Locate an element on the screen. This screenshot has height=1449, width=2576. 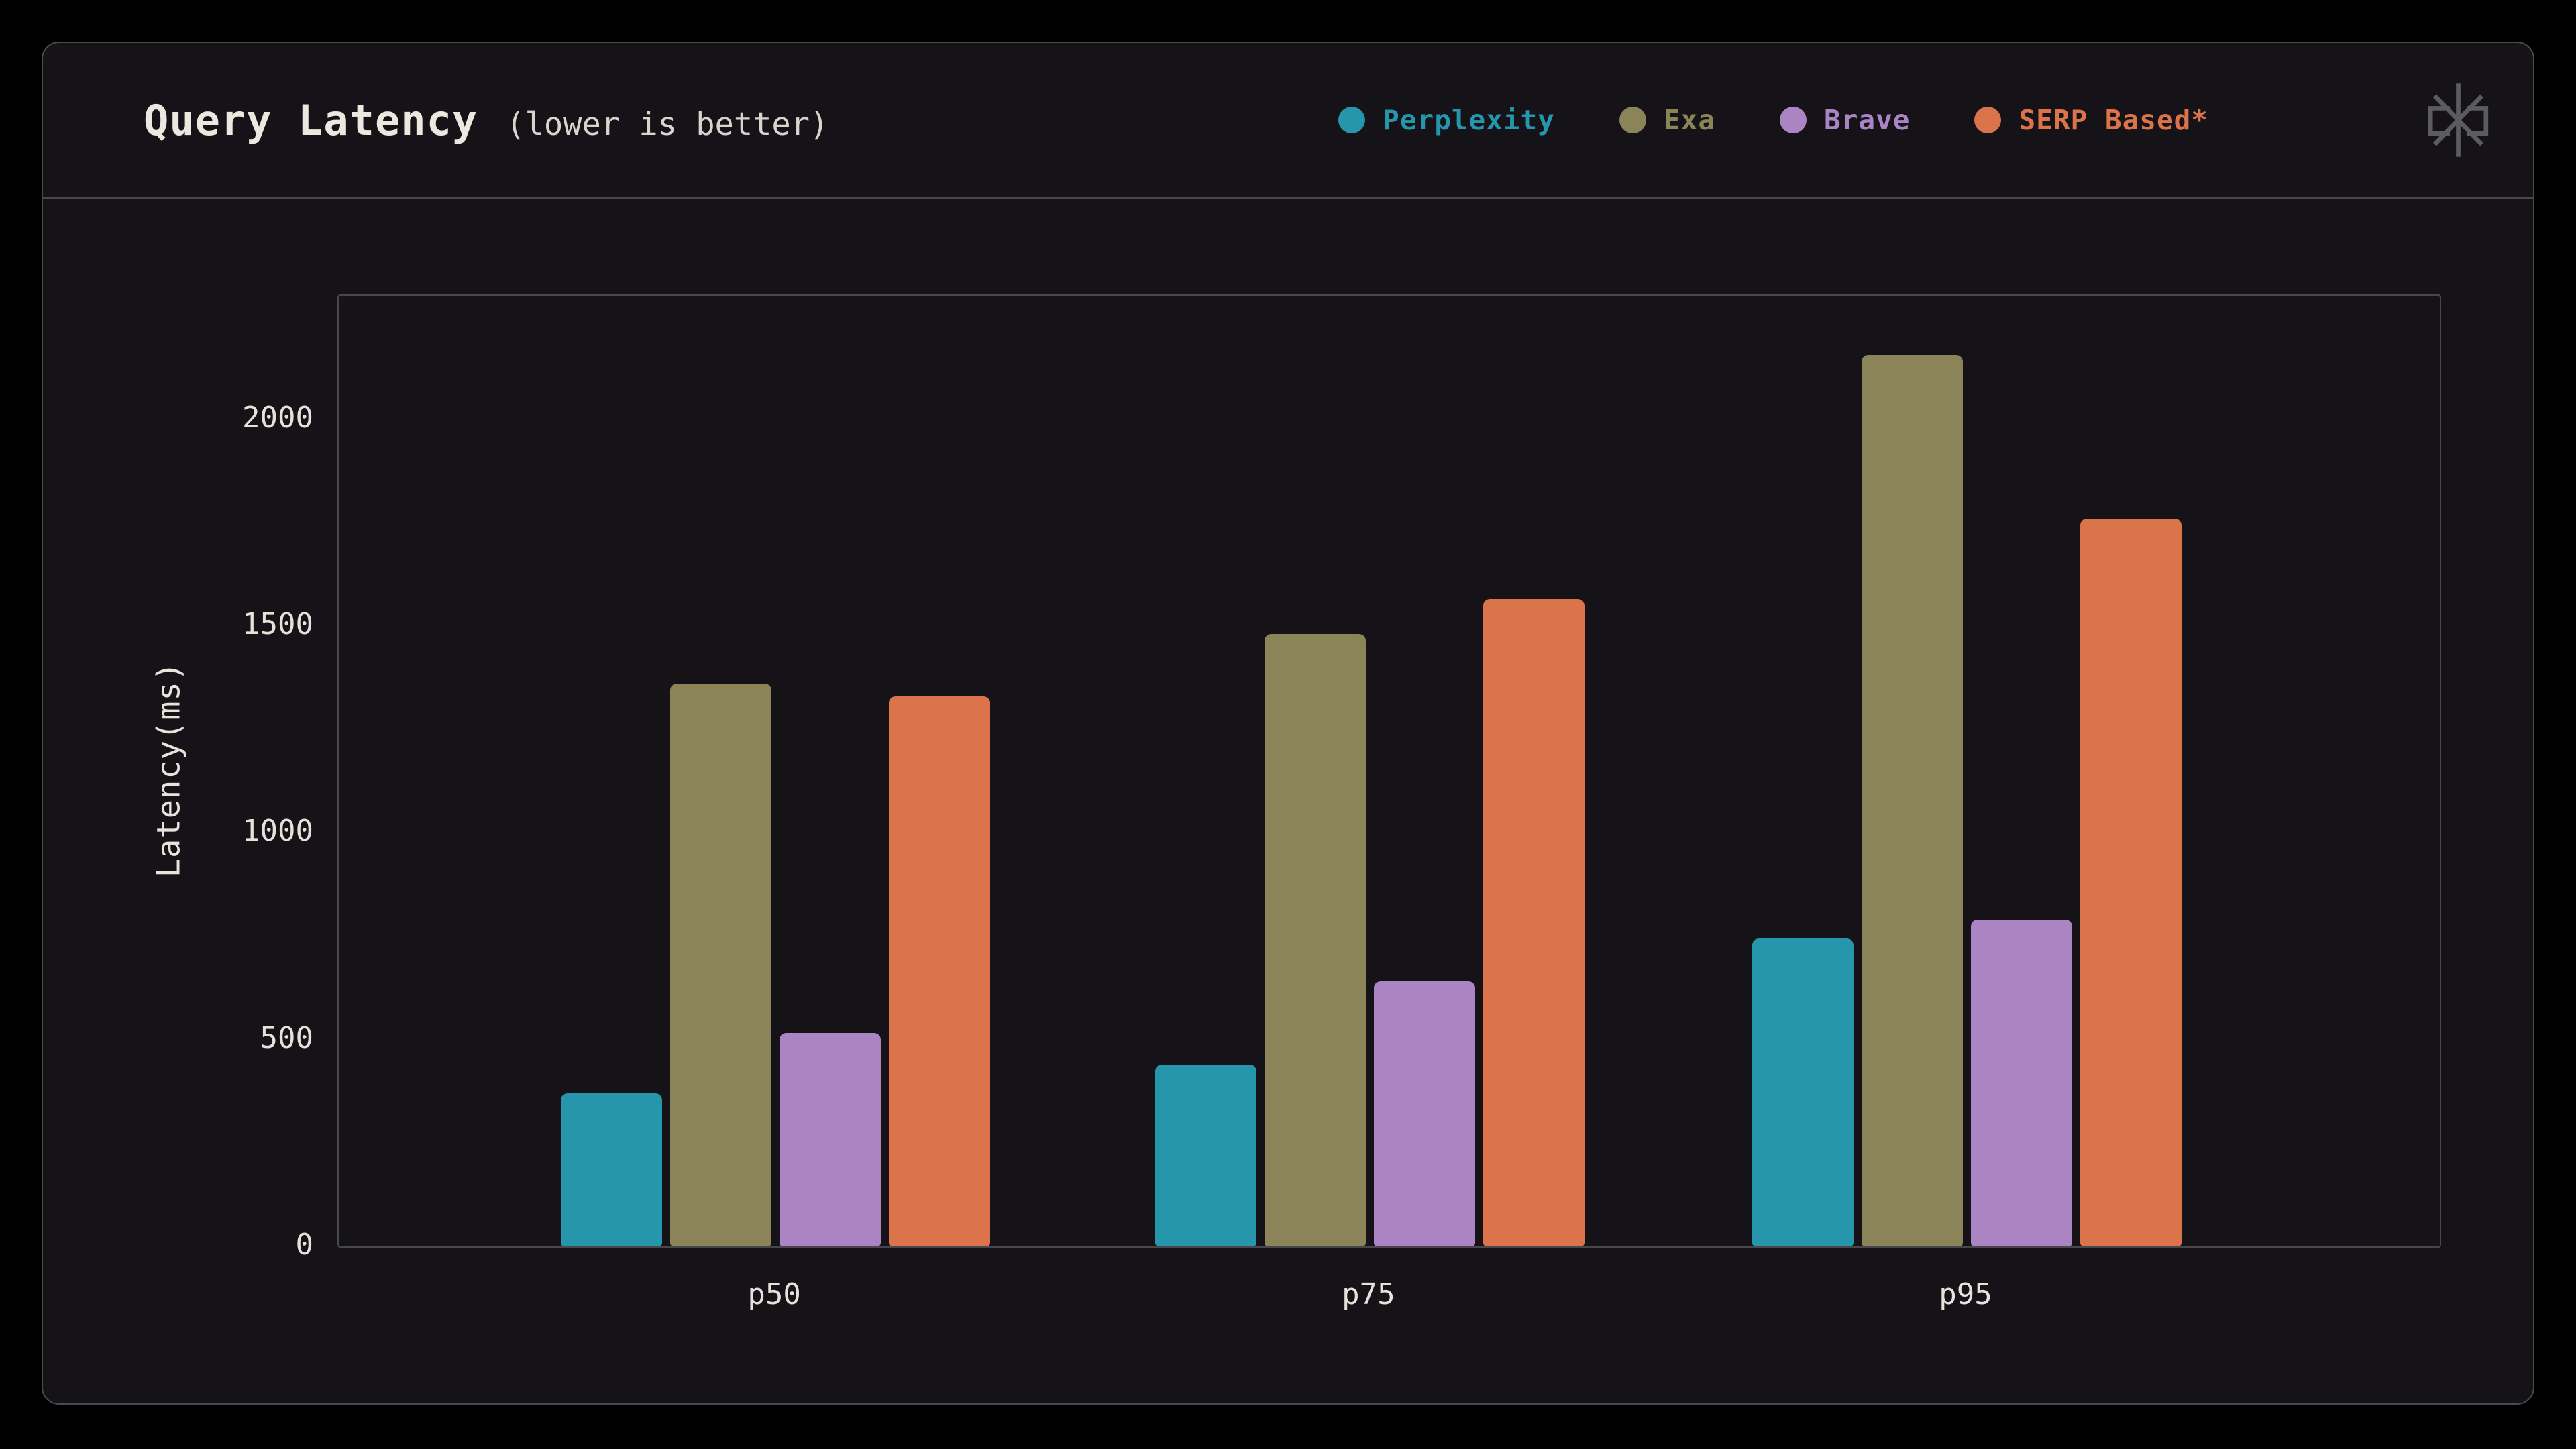
x-axis-labels: p50 p75 p95 is located at coordinates (1387, 1300).